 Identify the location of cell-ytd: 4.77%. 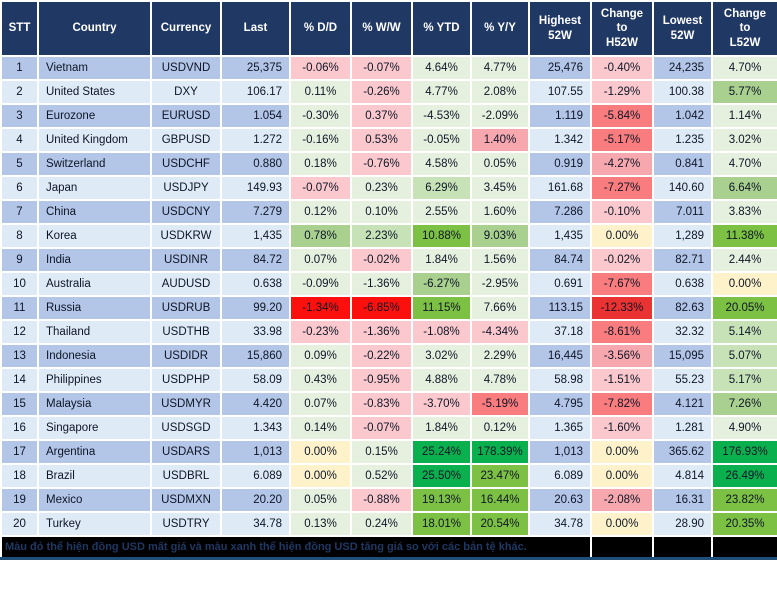
(441, 92).